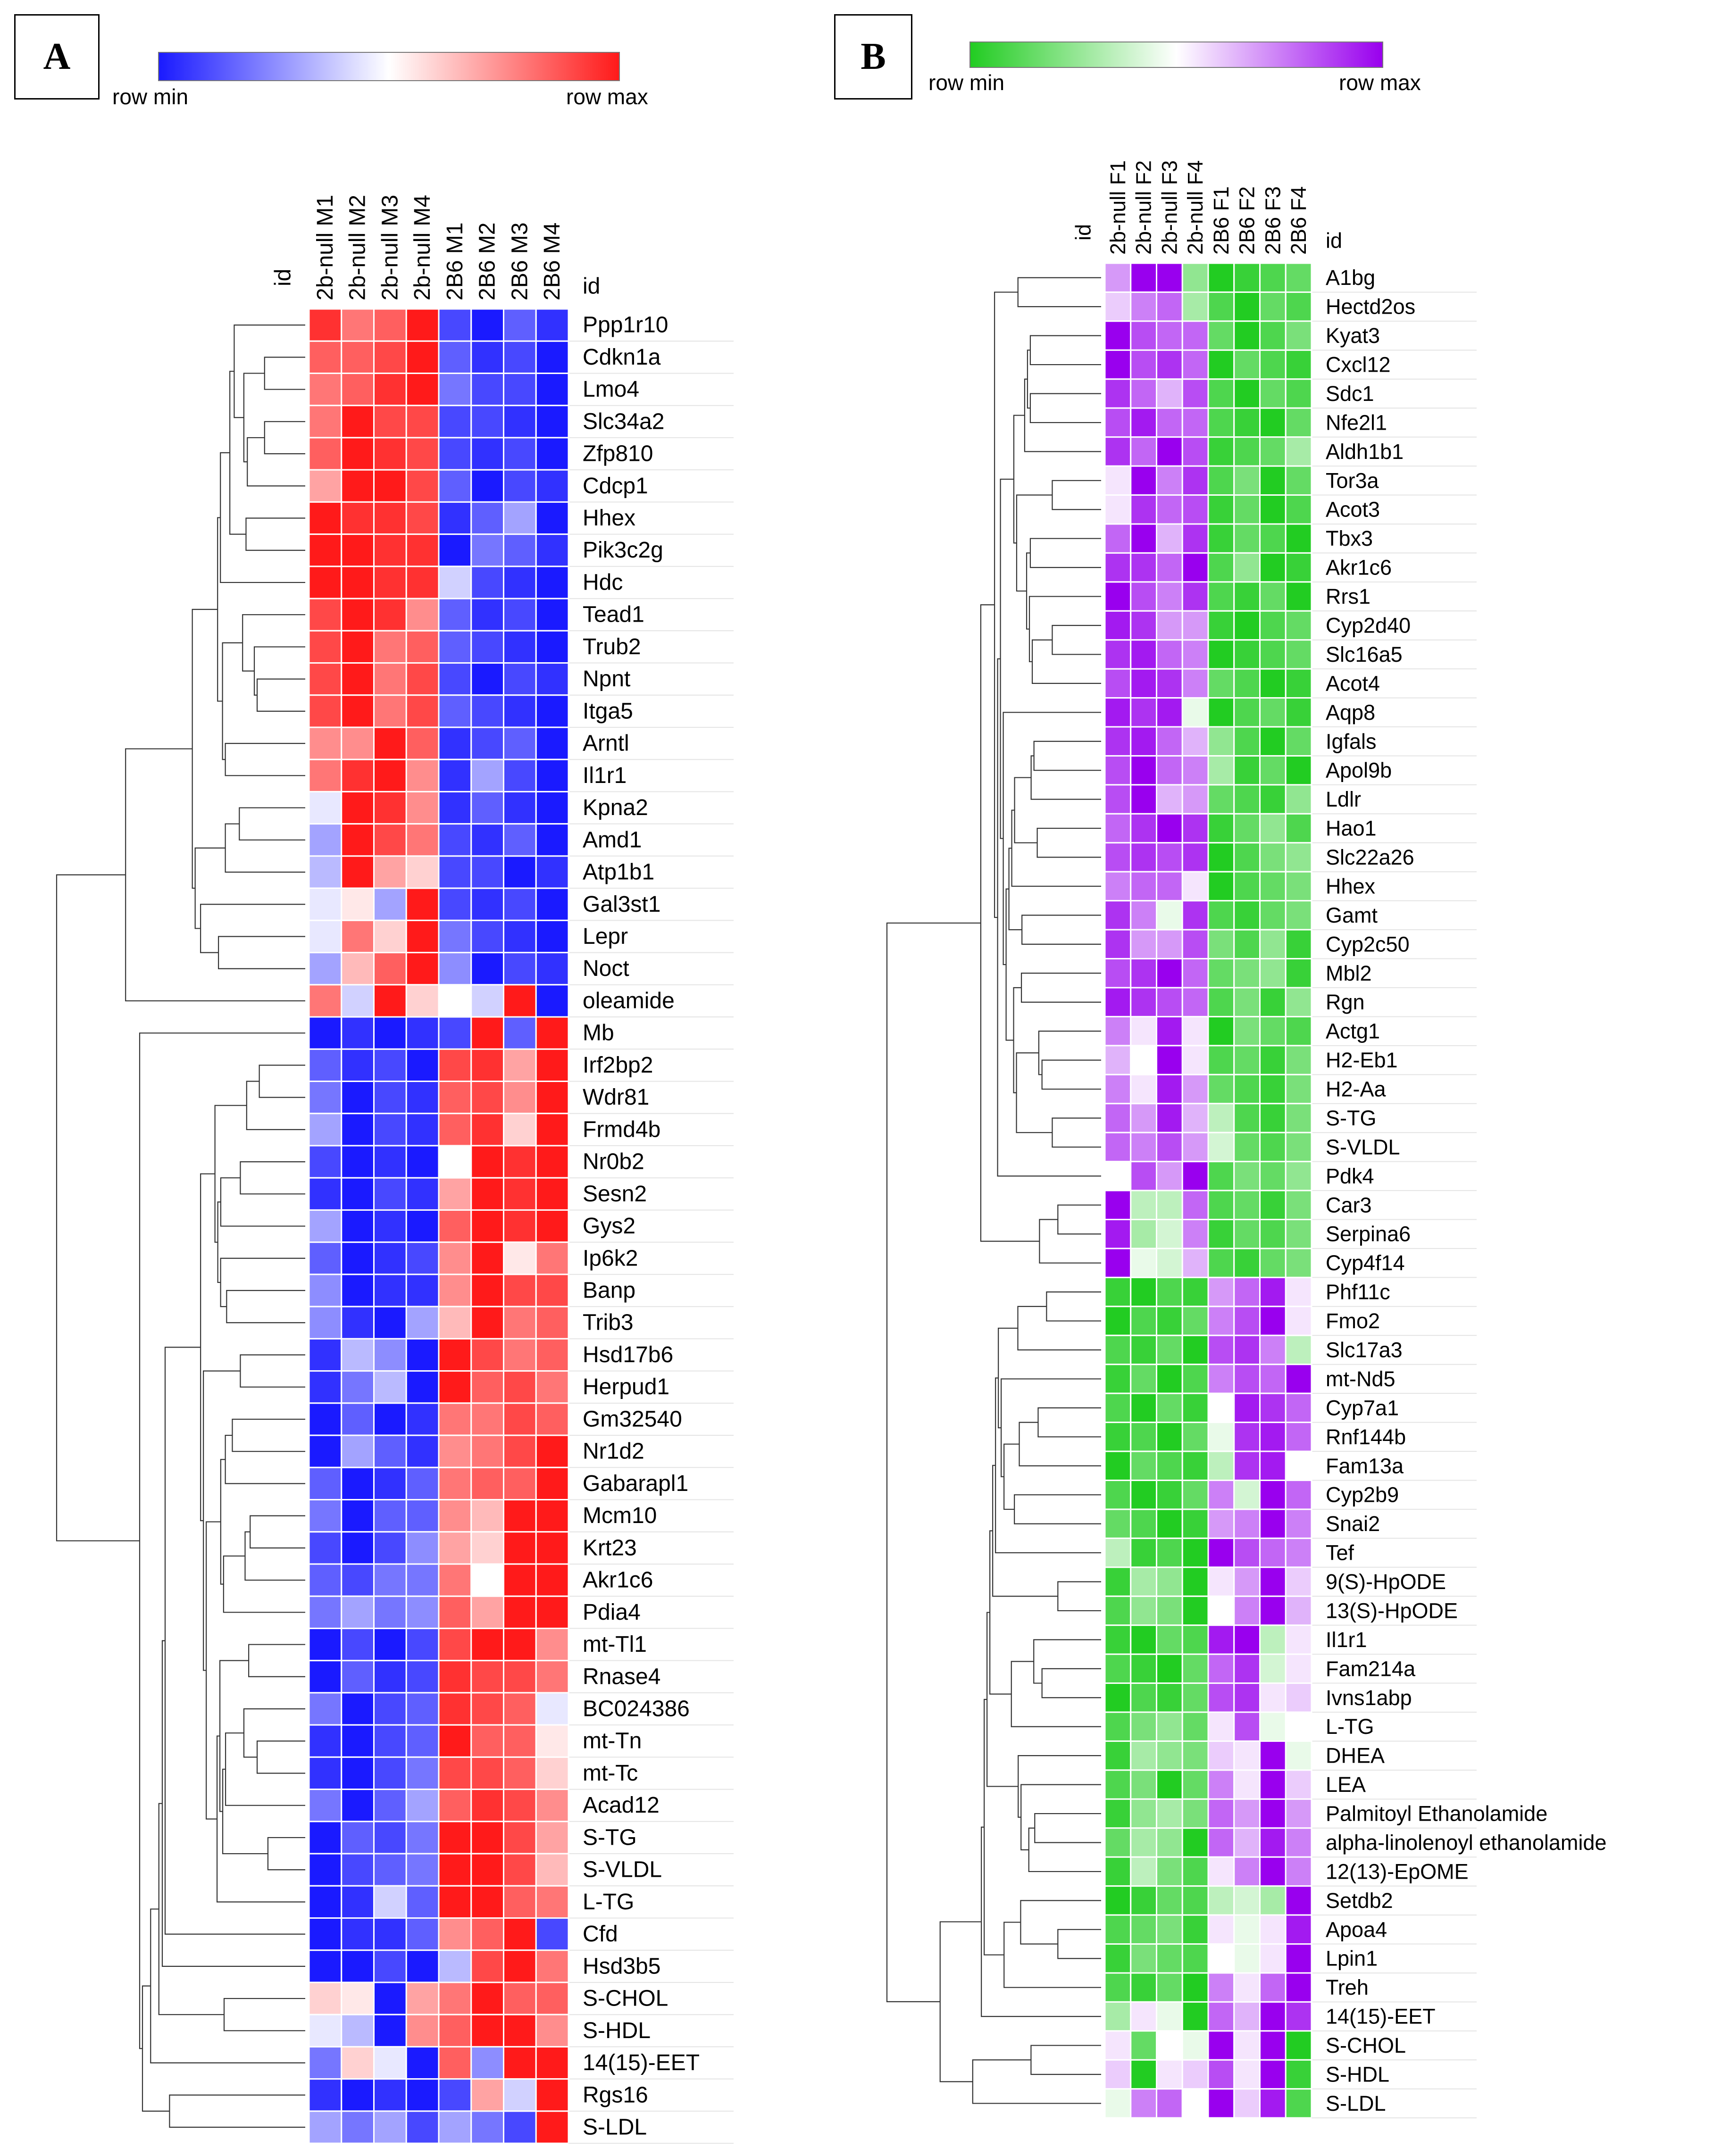 Image resolution: width=1713 pixels, height=2156 pixels. I want to click on row-label: Rgn, so click(1345, 1002).